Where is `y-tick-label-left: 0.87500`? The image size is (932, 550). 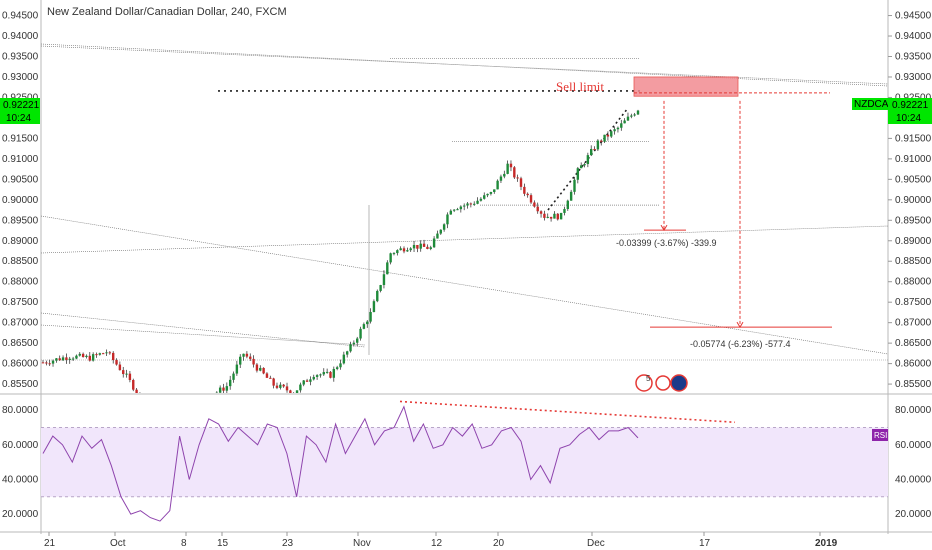 y-tick-label-left: 0.87500 is located at coordinates (20, 302).